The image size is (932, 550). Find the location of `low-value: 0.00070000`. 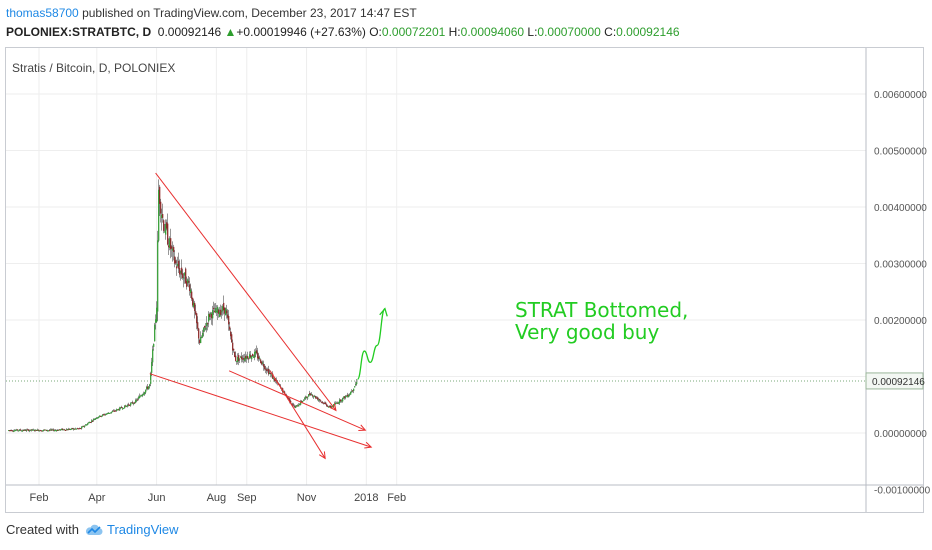

low-value: 0.00070000 is located at coordinates (569, 32).